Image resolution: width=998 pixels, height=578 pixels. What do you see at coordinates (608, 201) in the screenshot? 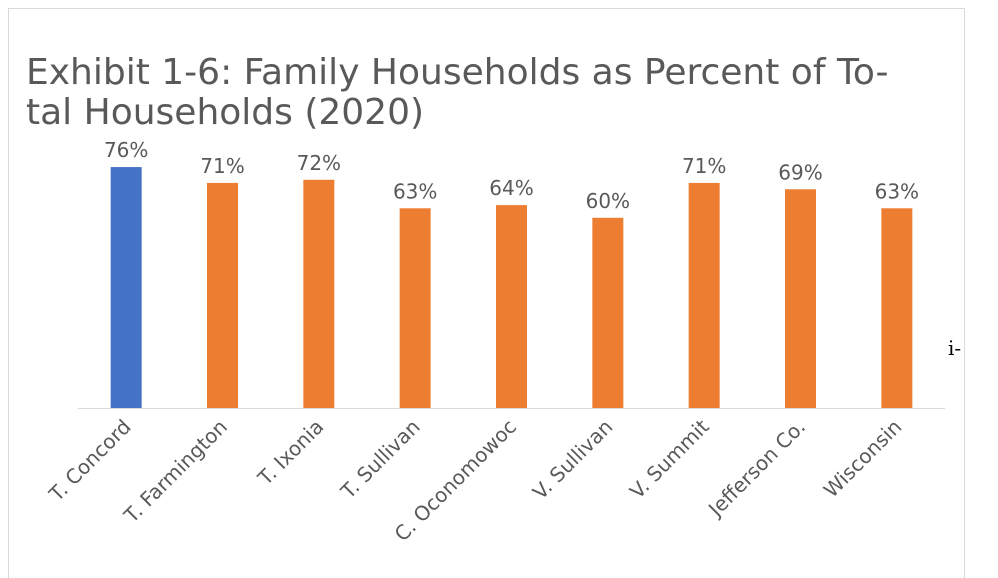
I see `data-label: 60%` at bounding box center [608, 201].